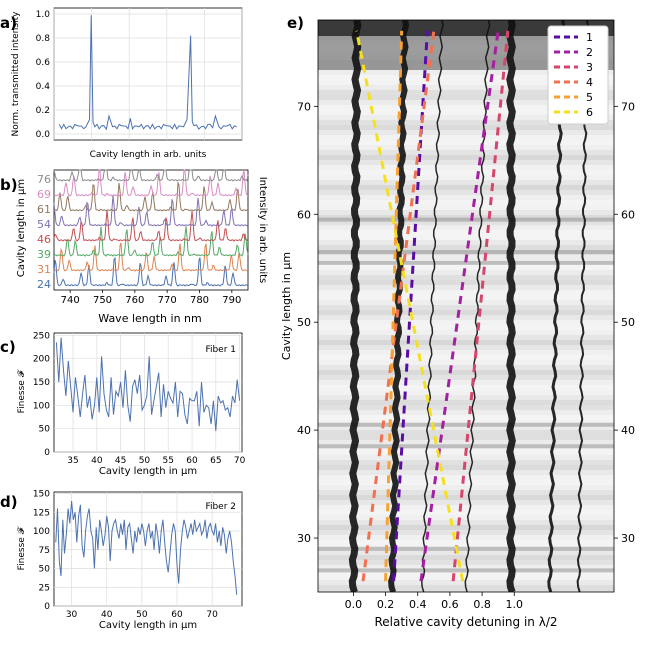 The image size is (654, 654). What do you see at coordinates (450, 604) in the screenshot?
I see `panel-e-xtick-label: 0.6` at bounding box center [450, 604].